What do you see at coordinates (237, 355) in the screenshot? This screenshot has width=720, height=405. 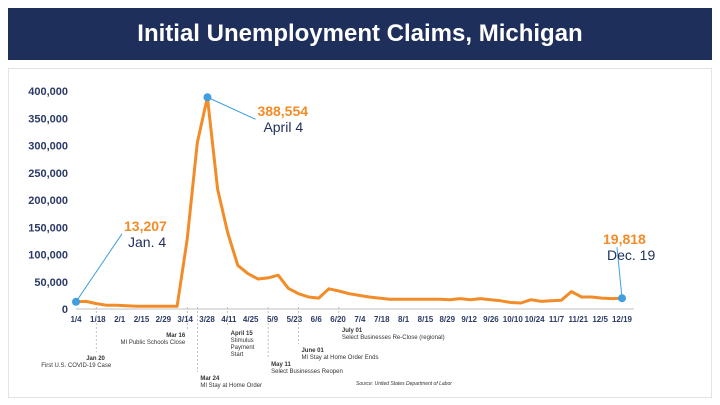 I see `event-text: Start` at bounding box center [237, 355].